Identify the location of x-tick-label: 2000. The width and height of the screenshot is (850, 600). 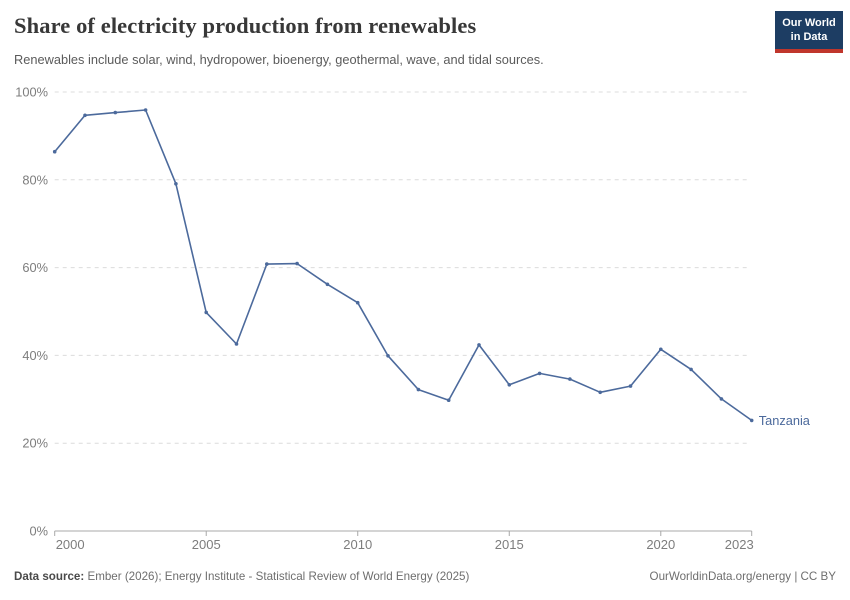
(70, 544).